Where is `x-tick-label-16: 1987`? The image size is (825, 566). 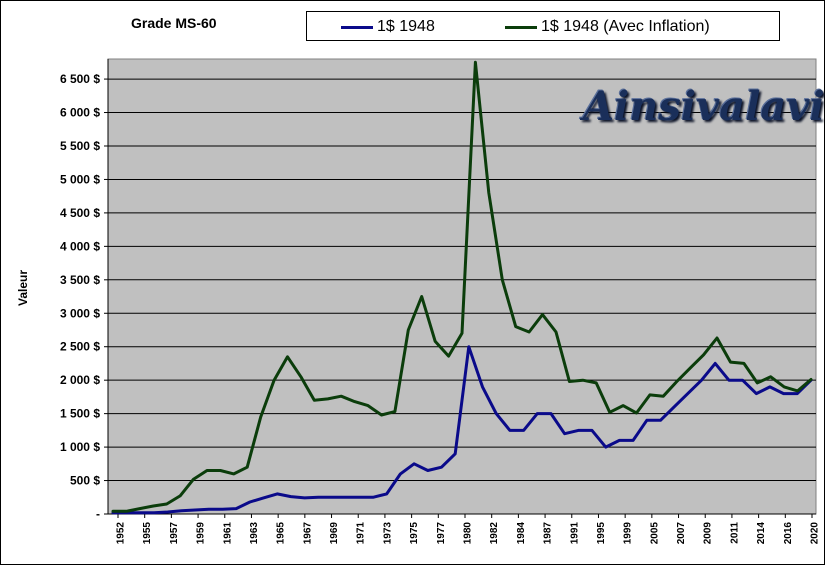
x-tick-label-16: 1987 is located at coordinates (548, 533).